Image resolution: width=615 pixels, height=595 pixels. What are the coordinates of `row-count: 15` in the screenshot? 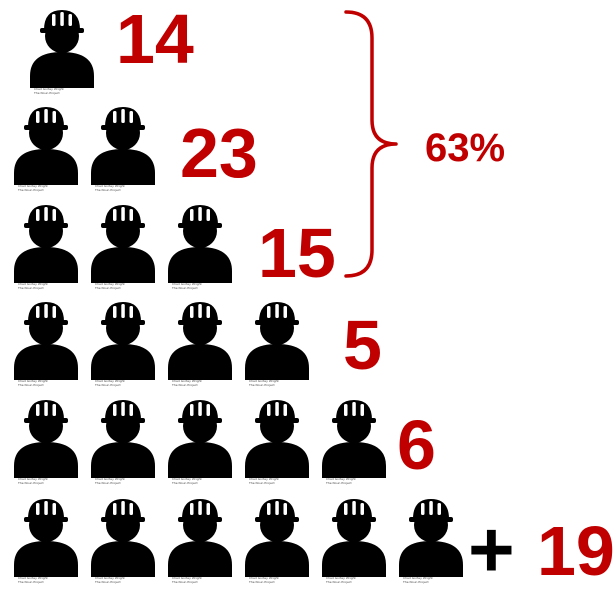 It's located at (297, 253).